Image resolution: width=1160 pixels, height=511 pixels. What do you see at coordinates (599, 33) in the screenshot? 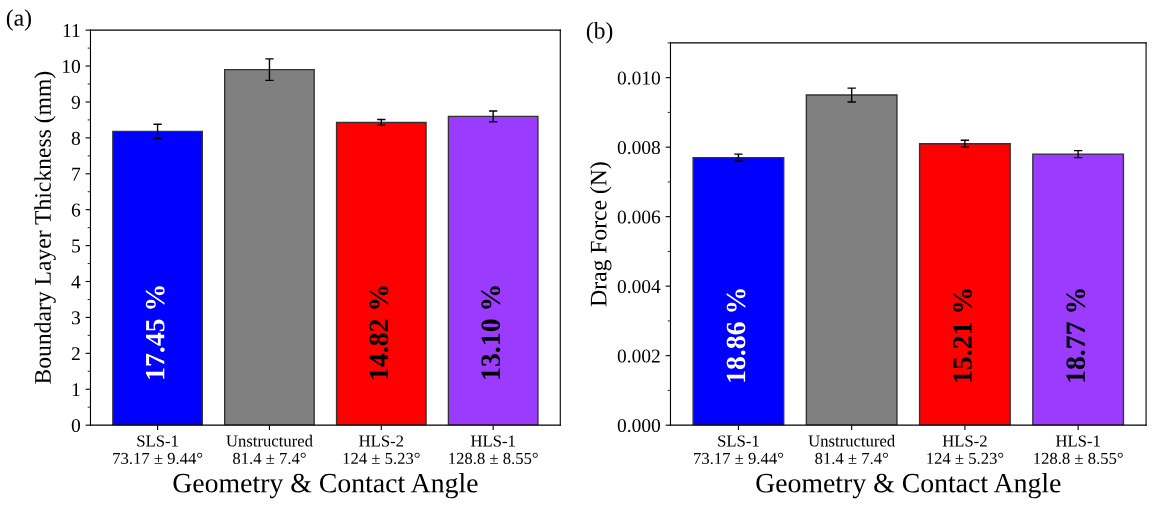
I see `text: (b)` at bounding box center [599, 33].